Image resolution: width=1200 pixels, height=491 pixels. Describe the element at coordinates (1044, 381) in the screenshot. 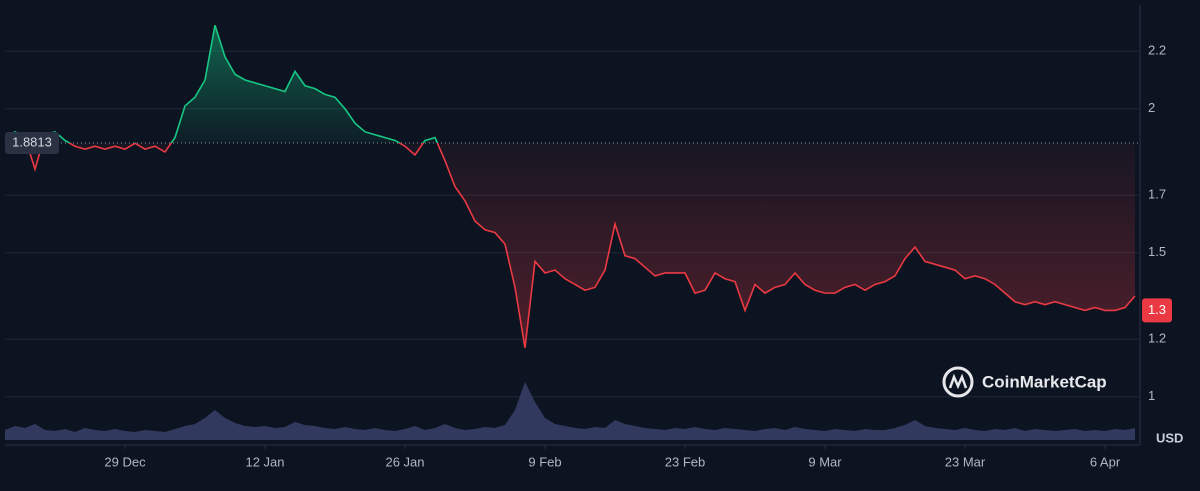

I see `watermark-text: CoinMarketCap` at that location.